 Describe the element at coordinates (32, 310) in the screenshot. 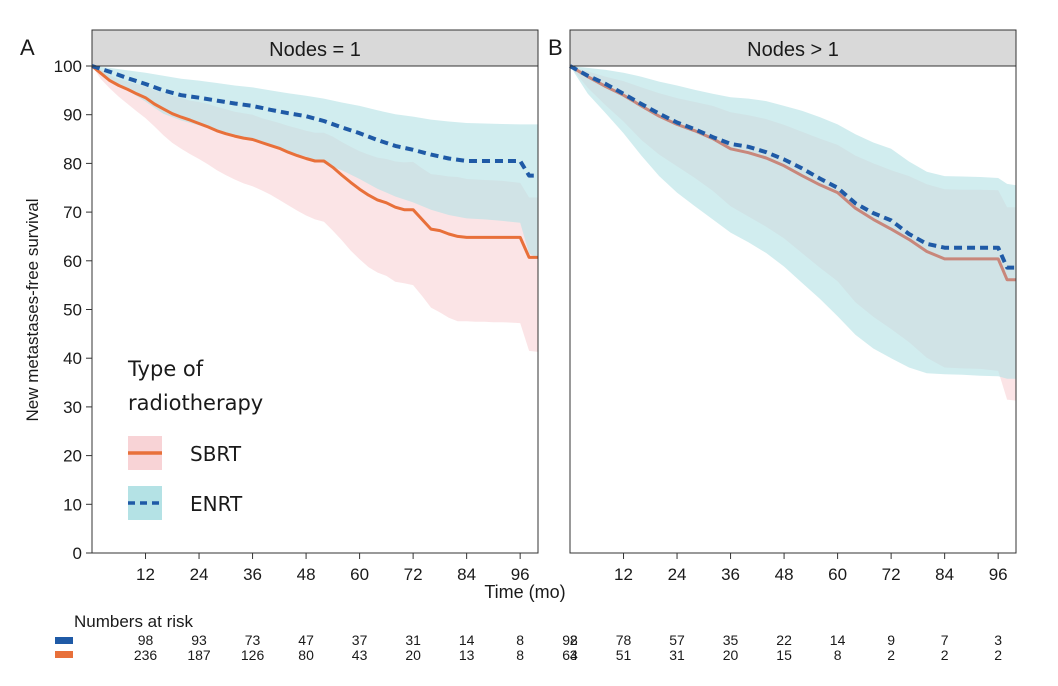

I see `y-axis-label: New metastases-free survival` at that location.